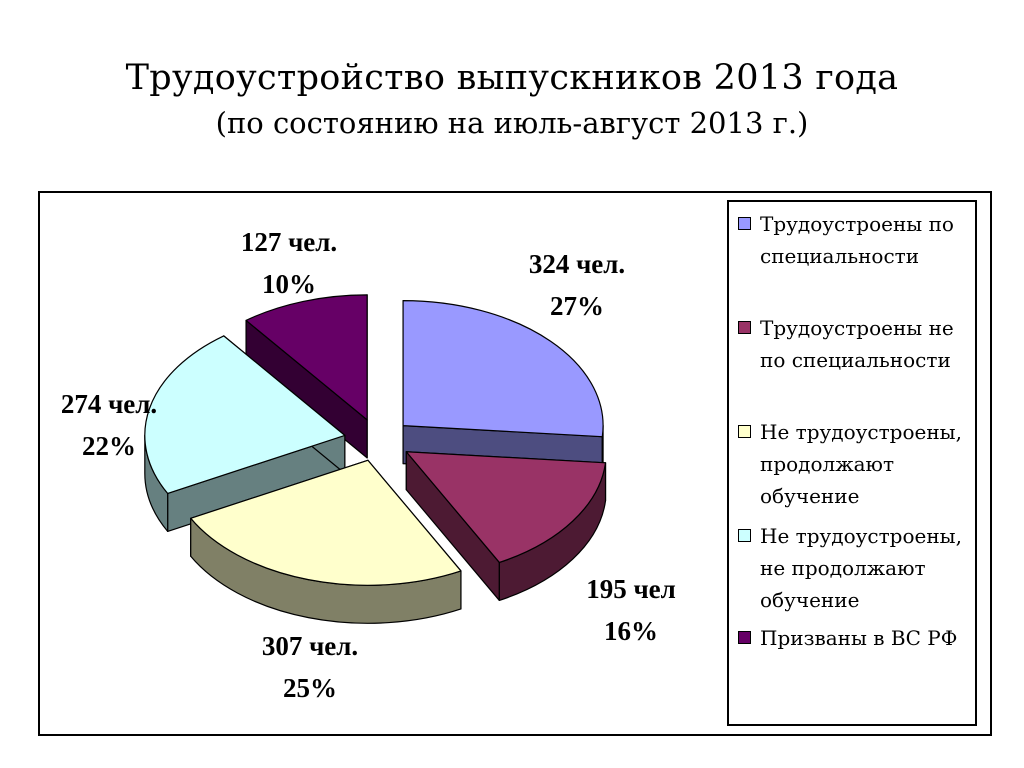 The width and height of the screenshot is (1024, 768). What do you see at coordinates (631, 589) in the screenshot?
I see `data-label-value: 195 чел` at bounding box center [631, 589].